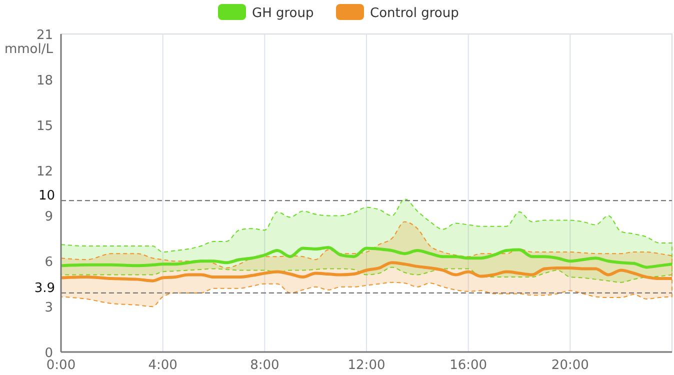  Describe the element at coordinates (46, 196) in the screenshot. I see `ref-line-label: 10` at that location.